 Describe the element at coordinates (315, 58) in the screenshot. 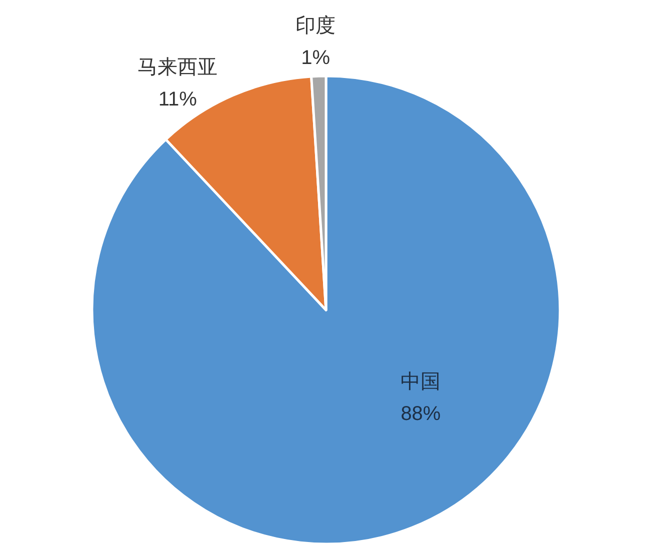

I see `data-label: 1%` at that location.